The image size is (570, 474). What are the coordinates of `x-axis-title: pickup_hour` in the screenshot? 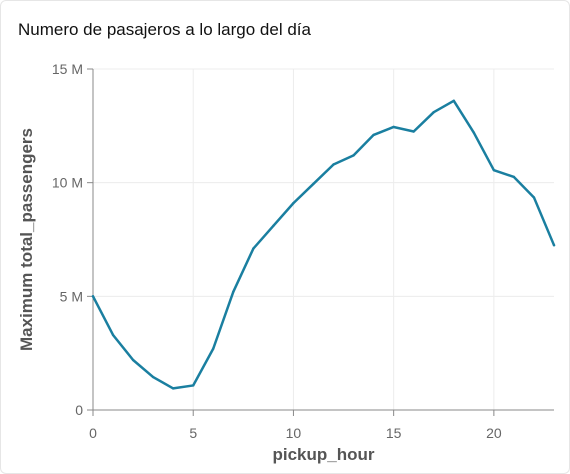 It's located at (323, 454).